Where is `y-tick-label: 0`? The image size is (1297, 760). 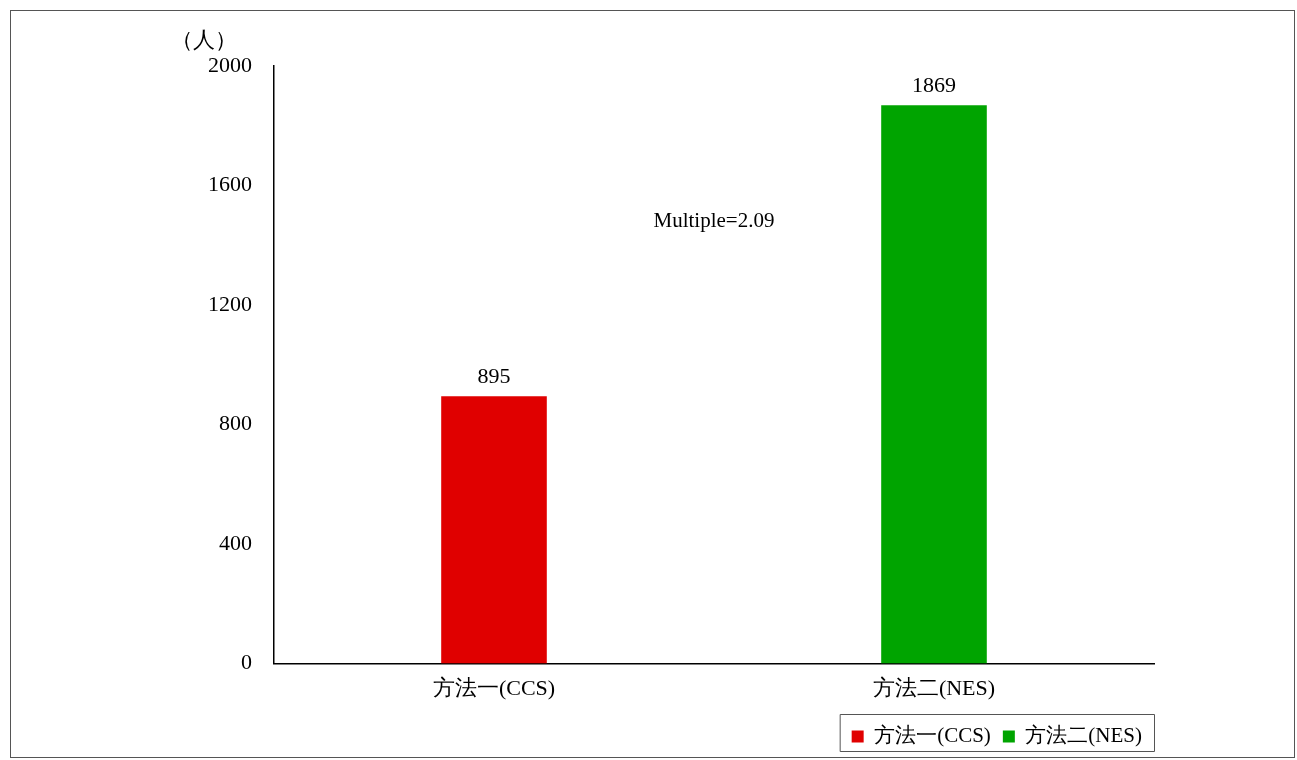
y-tick-label: 0 is located at coordinates (246, 662).